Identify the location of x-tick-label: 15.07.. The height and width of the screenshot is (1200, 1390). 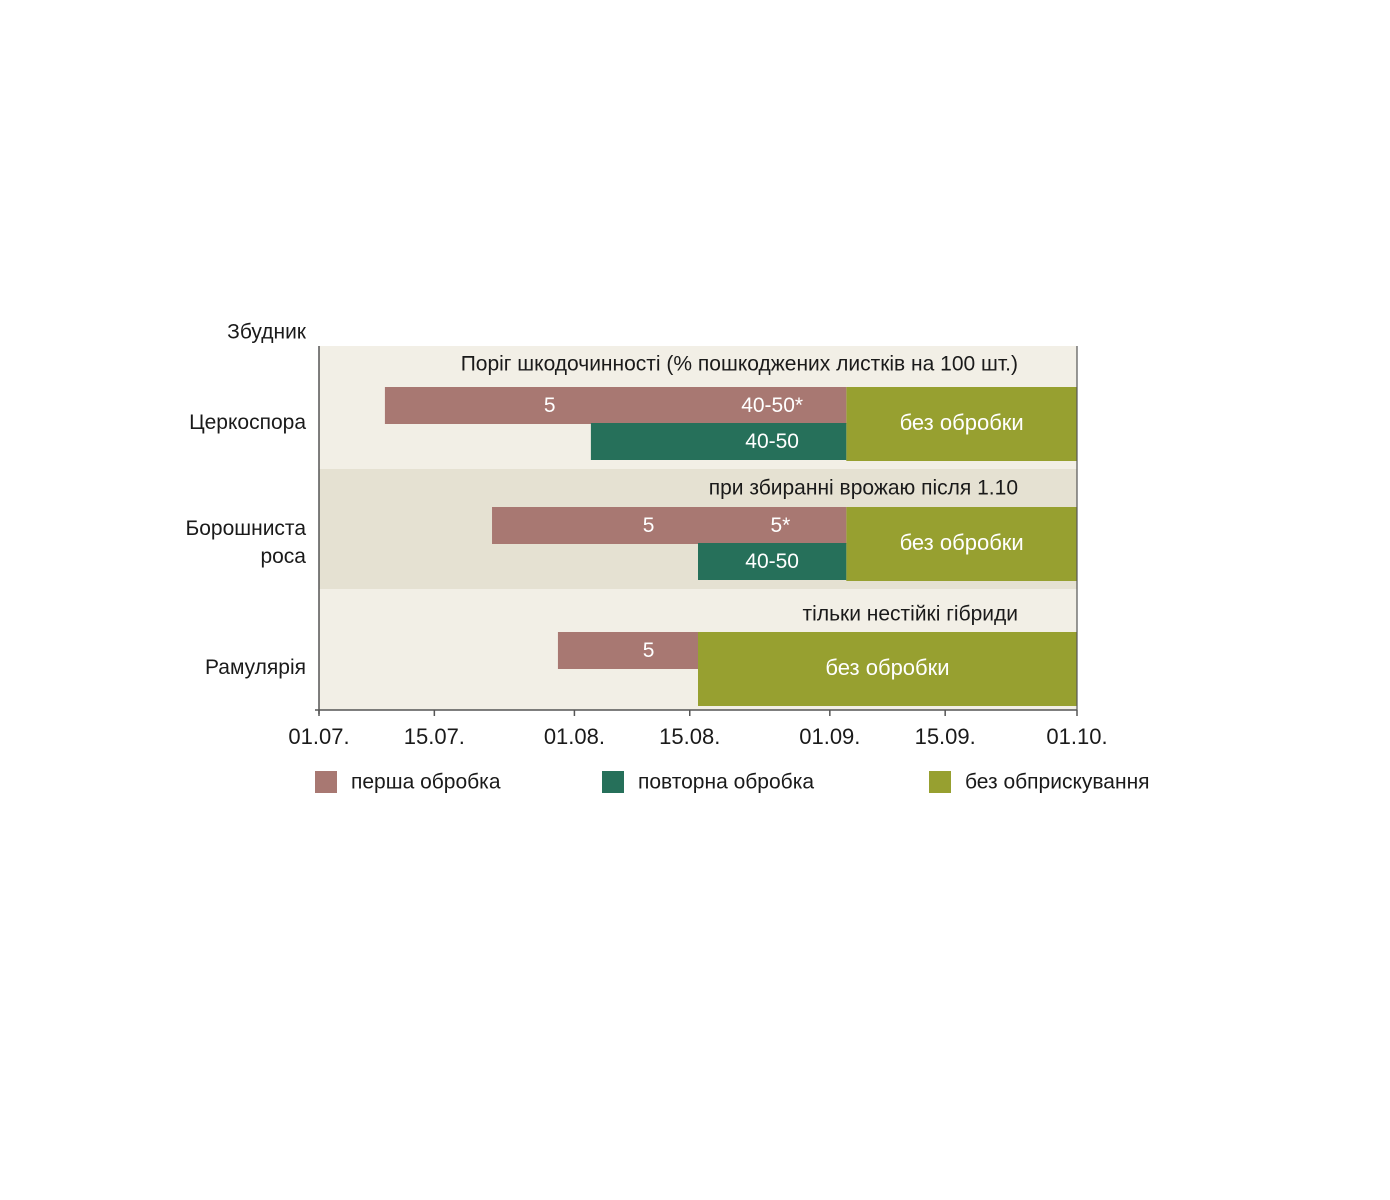
(434, 736).